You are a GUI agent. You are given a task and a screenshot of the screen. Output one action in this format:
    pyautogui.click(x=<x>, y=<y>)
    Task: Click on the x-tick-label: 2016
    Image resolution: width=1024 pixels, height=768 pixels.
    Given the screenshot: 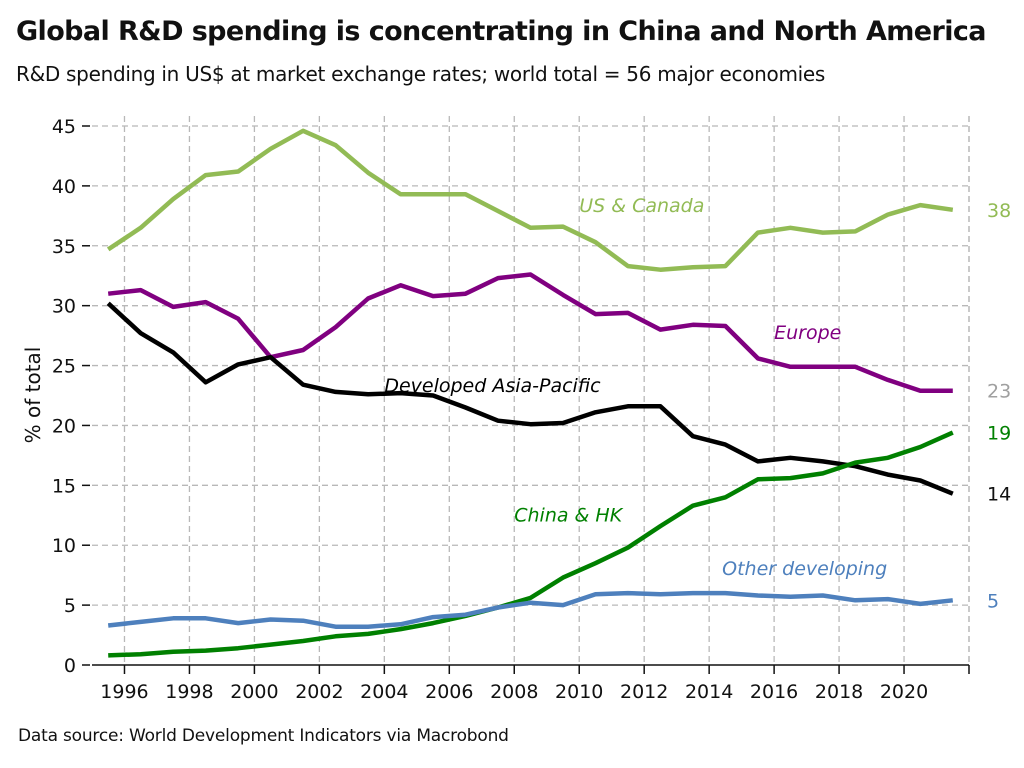 What is the action you would take?
    pyautogui.click(x=774, y=692)
    